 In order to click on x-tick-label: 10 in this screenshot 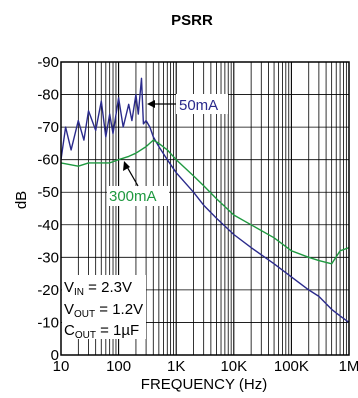, I will do `click(61, 366)`.